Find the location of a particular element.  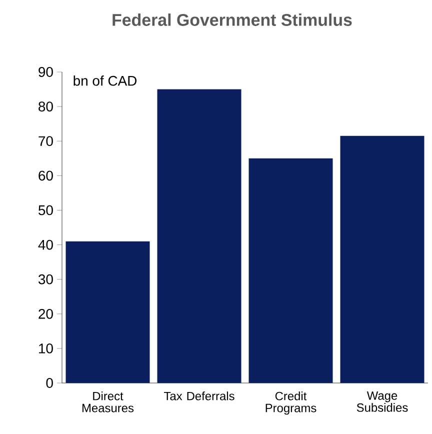

y-tick-label: 40 is located at coordinates (45, 245).